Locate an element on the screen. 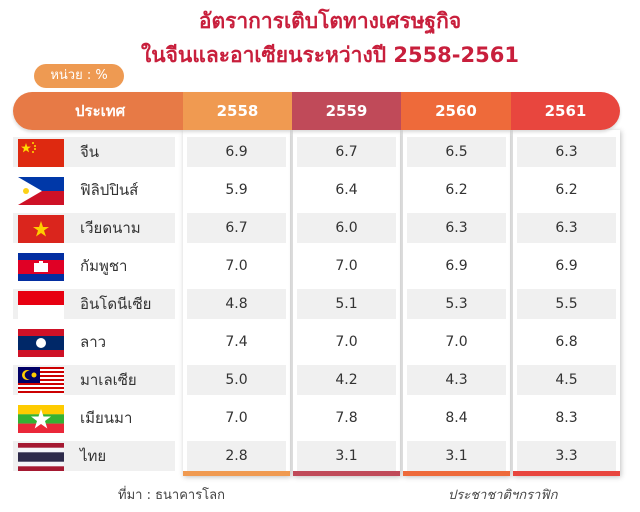  header-year-2560: 2560 is located at coordinates (456, 111).